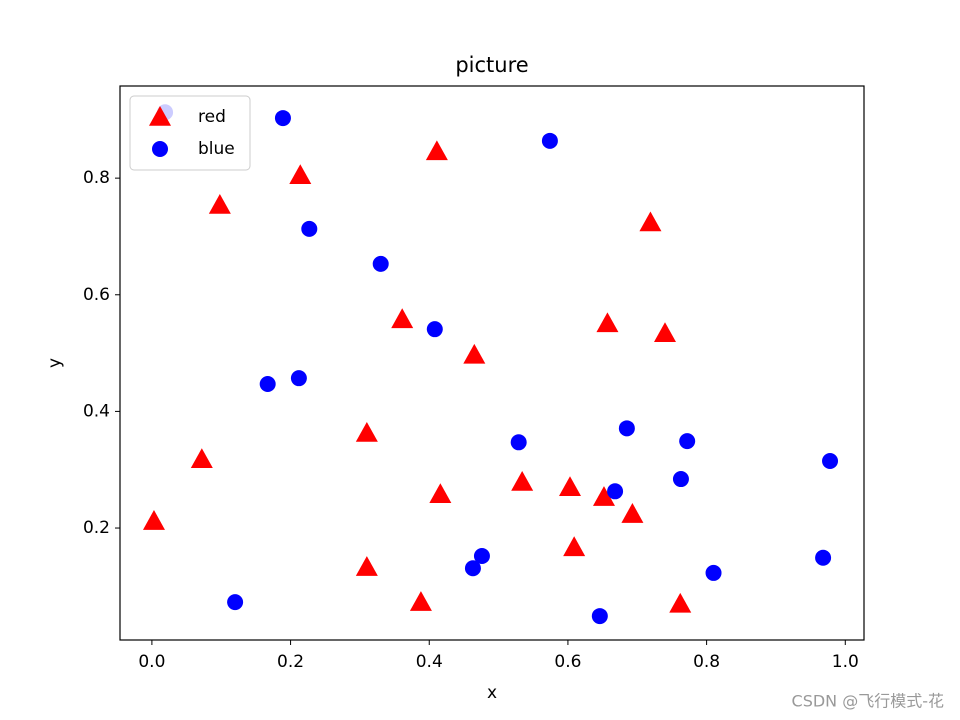  I want to click on x-axis-label: x, so click(492, 693).